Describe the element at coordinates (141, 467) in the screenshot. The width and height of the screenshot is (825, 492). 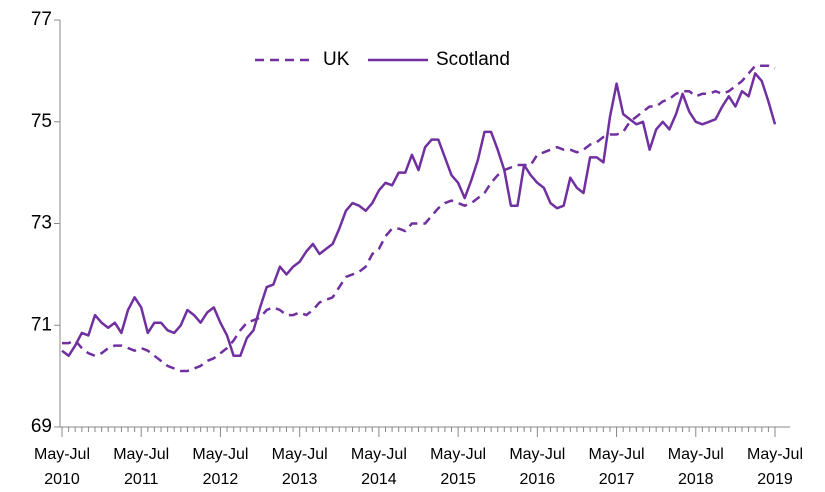
I see `x-tick-label: May-Jul 2011` at that location.